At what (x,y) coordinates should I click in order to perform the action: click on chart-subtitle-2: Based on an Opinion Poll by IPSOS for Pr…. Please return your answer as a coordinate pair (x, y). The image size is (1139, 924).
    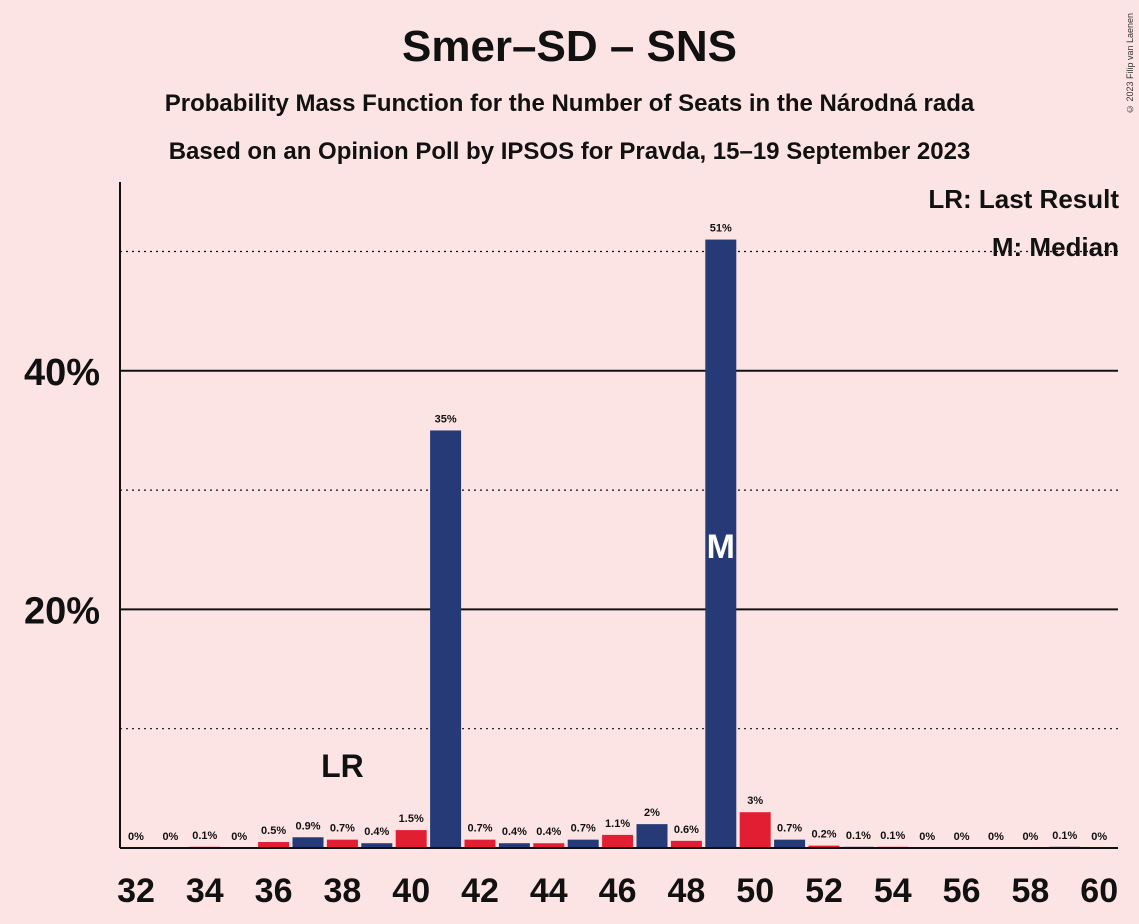
    Looking at the image, I should click on (569, 151).